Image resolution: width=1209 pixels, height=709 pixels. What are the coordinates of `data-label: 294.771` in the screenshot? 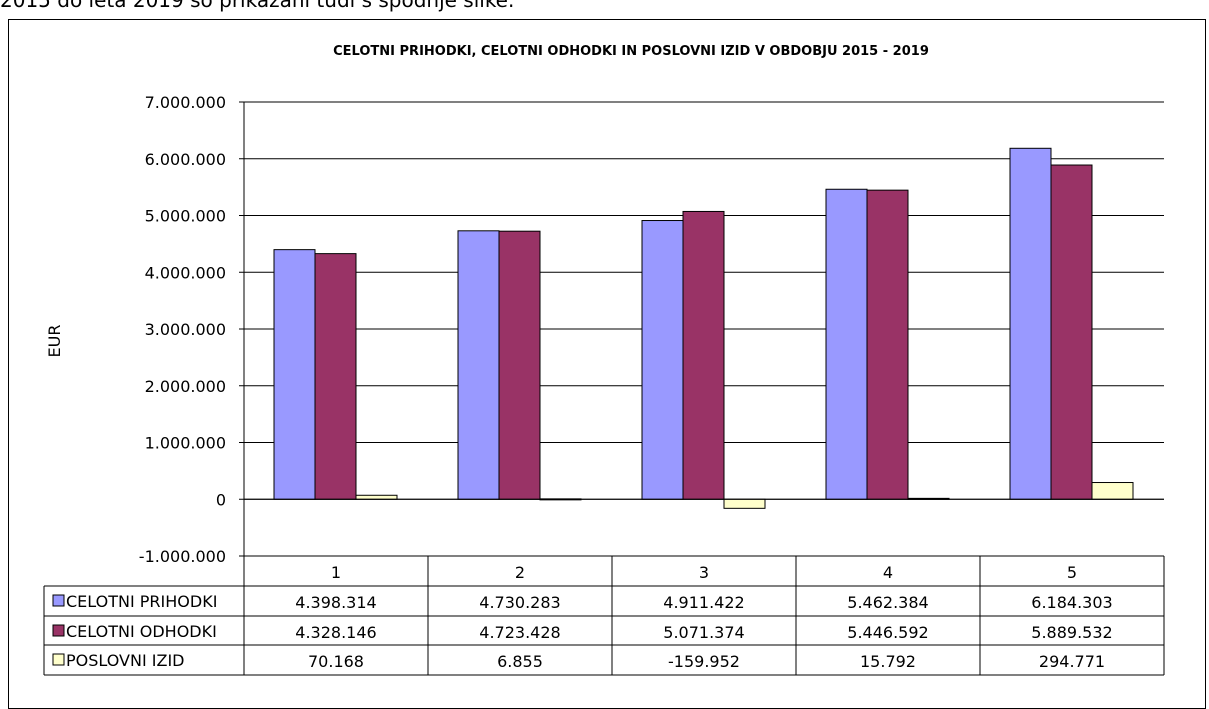 It's located at (1072, 661).